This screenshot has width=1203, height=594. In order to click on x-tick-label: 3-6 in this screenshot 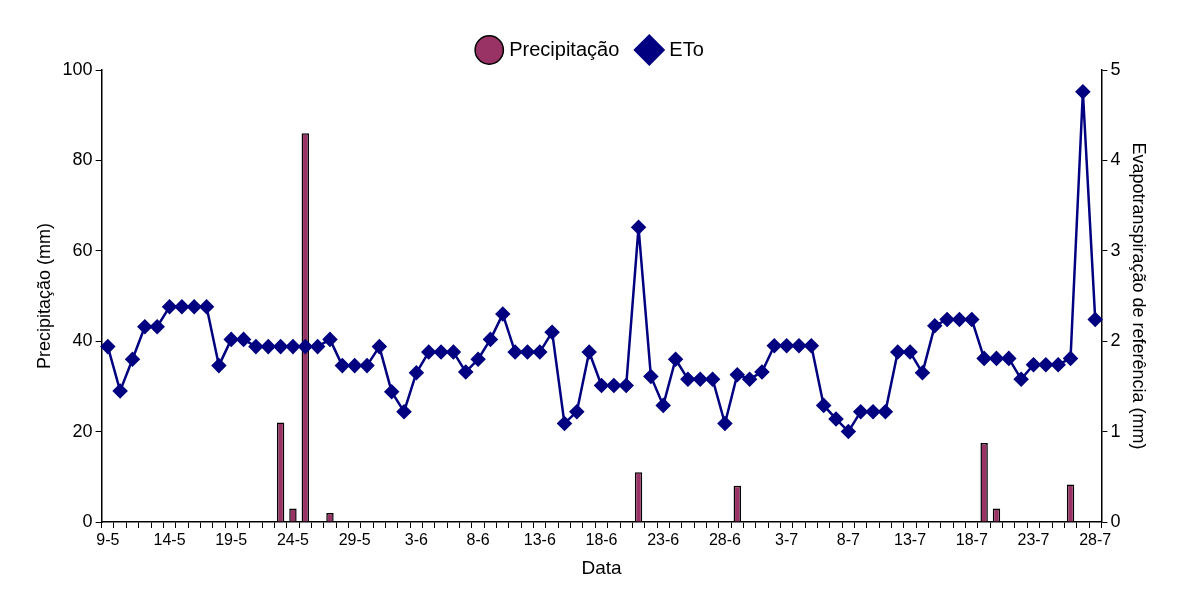, I will do `click(416, 540)`.